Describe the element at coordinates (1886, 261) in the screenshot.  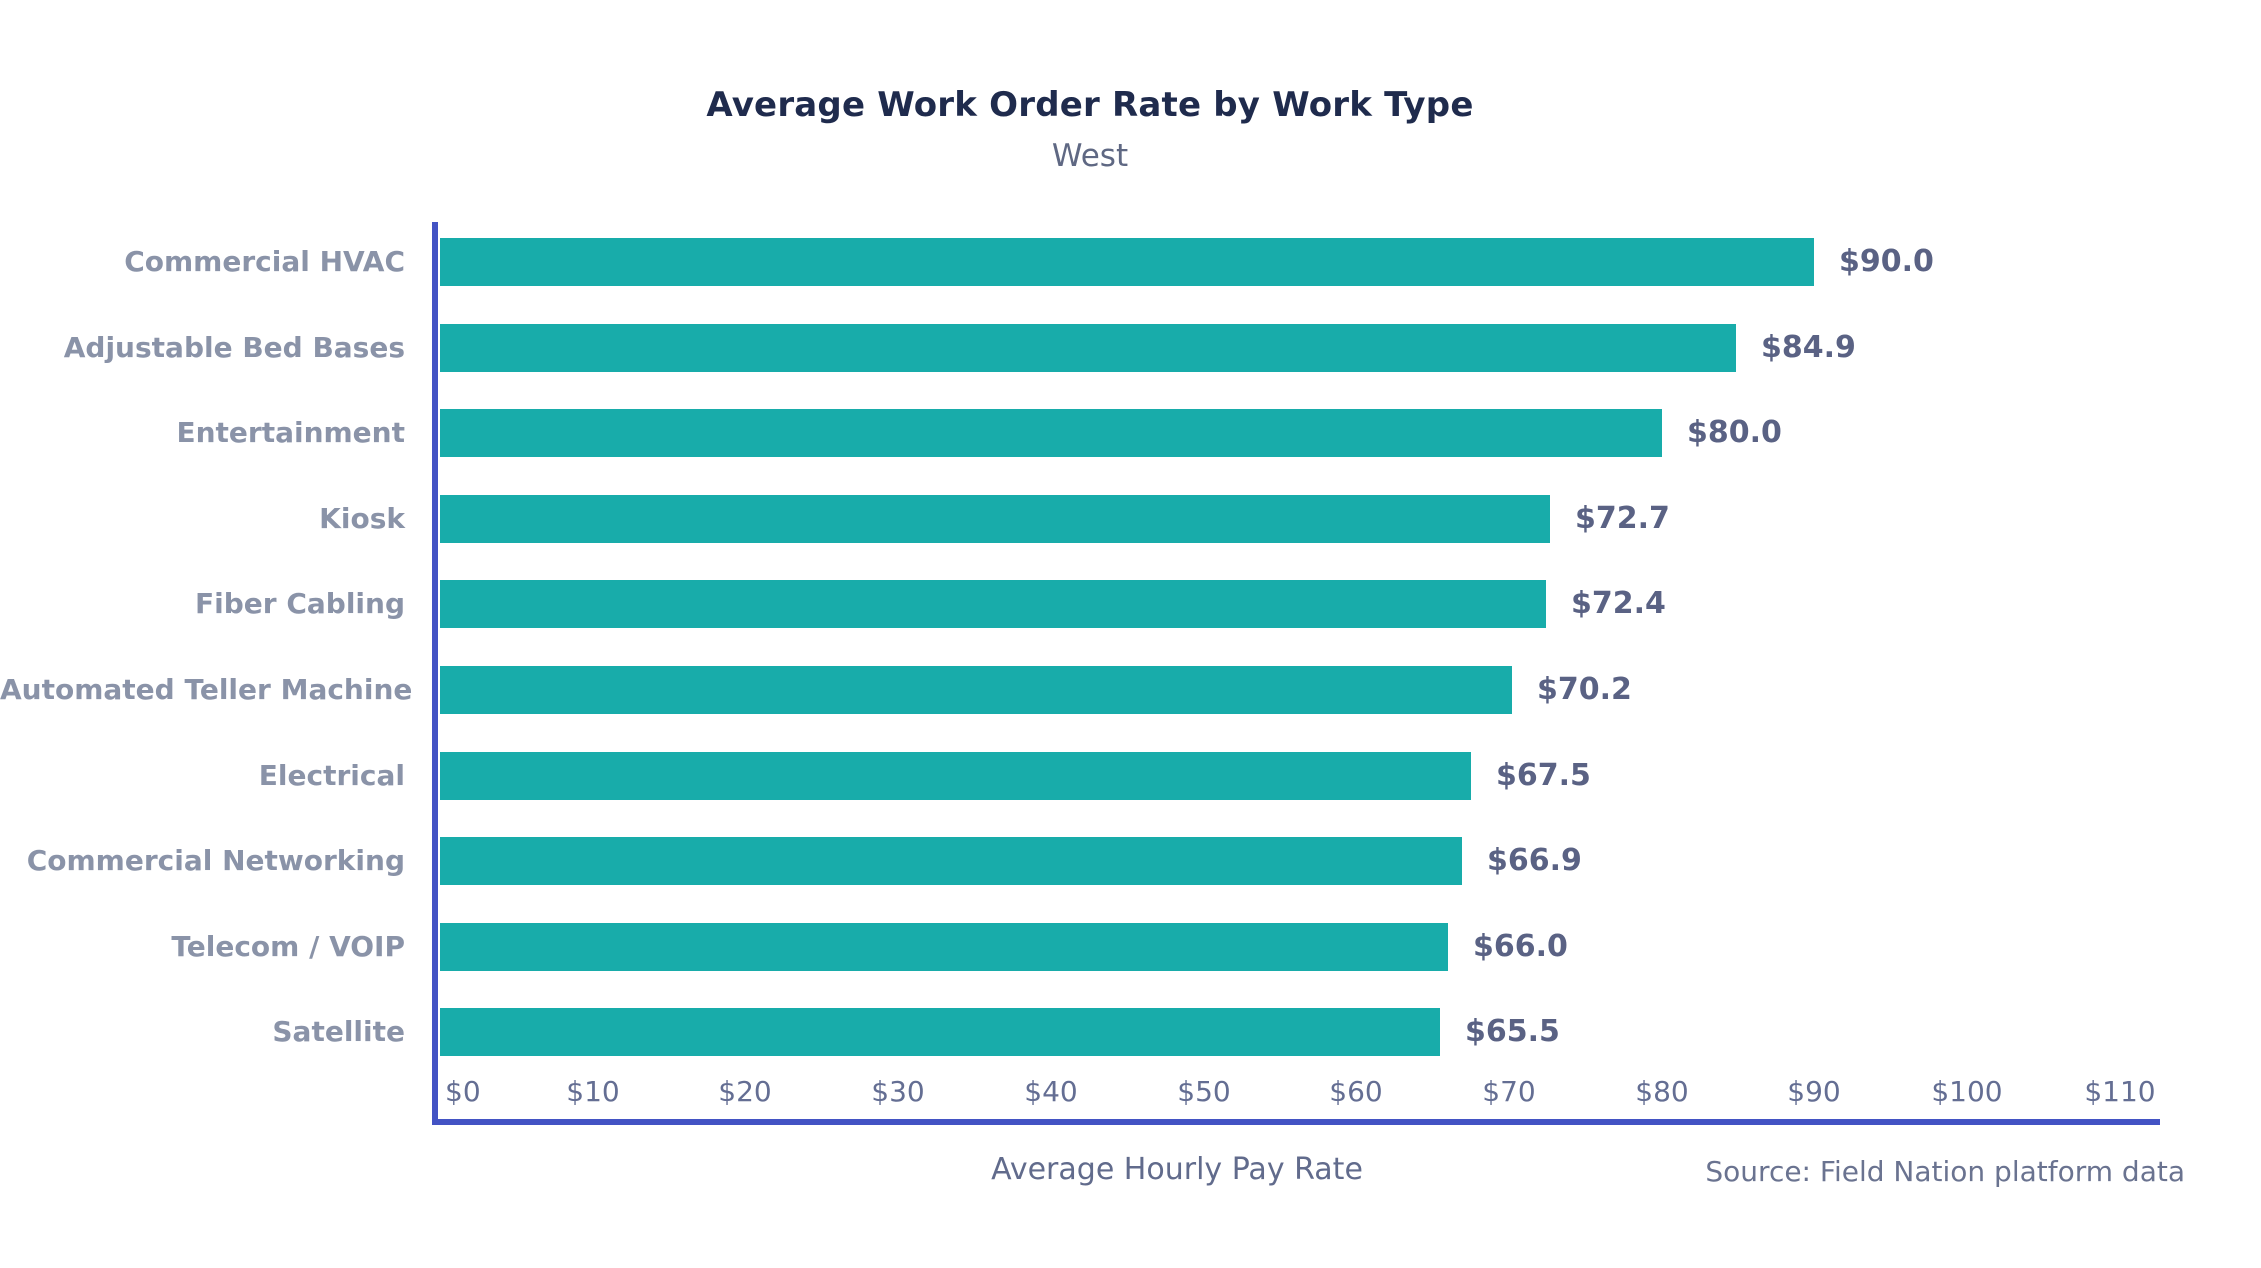
I see `value-label: $90.0` at that location.